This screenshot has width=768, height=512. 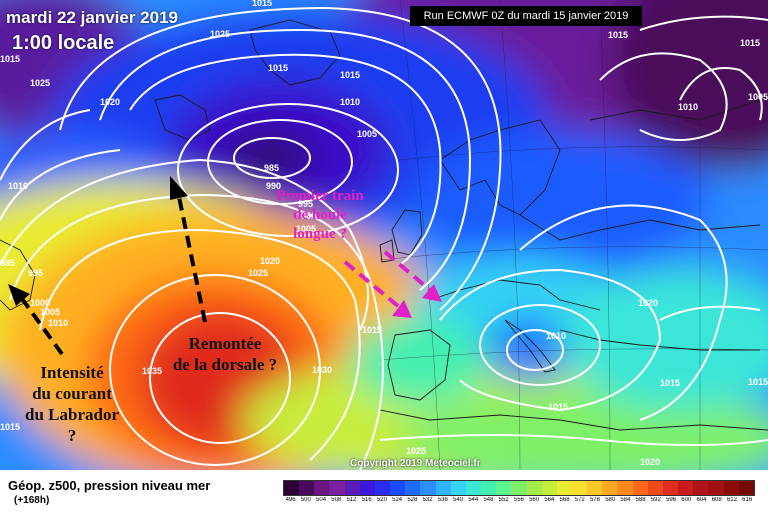 What do you see at coordinates (747, 500) in the screenshot?
I see `color-scale-tick: 616` at bounding box center [747, 500].